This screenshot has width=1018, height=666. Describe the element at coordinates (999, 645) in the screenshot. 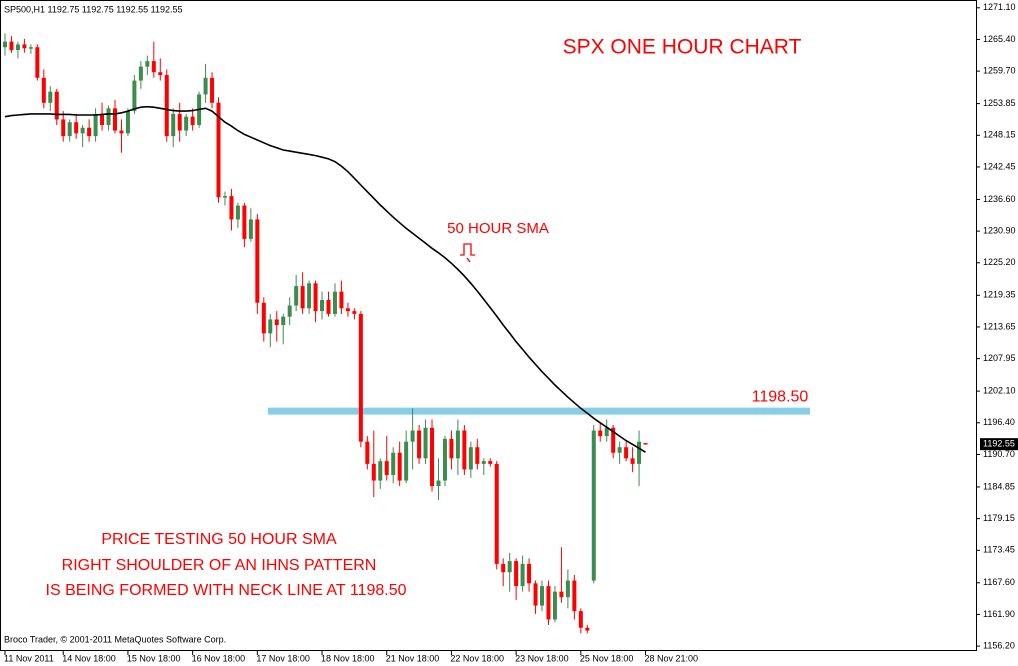

I see `y-tick-label: 1156.20` at that location.